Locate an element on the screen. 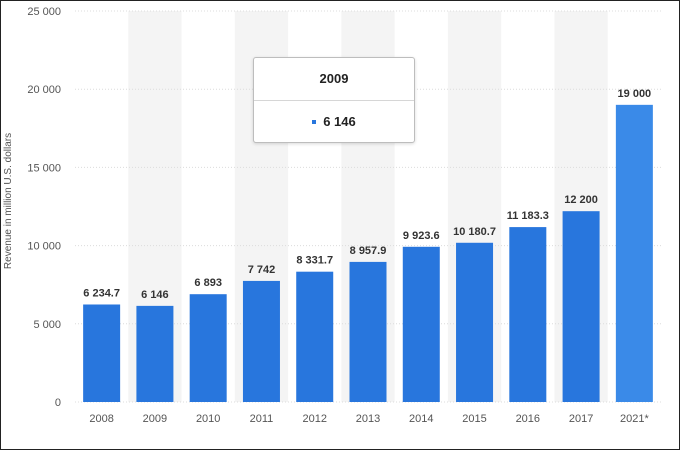 This screenshot has height=450, width=680. data-label: 8 331.7 is located at coordinates (314, 261).